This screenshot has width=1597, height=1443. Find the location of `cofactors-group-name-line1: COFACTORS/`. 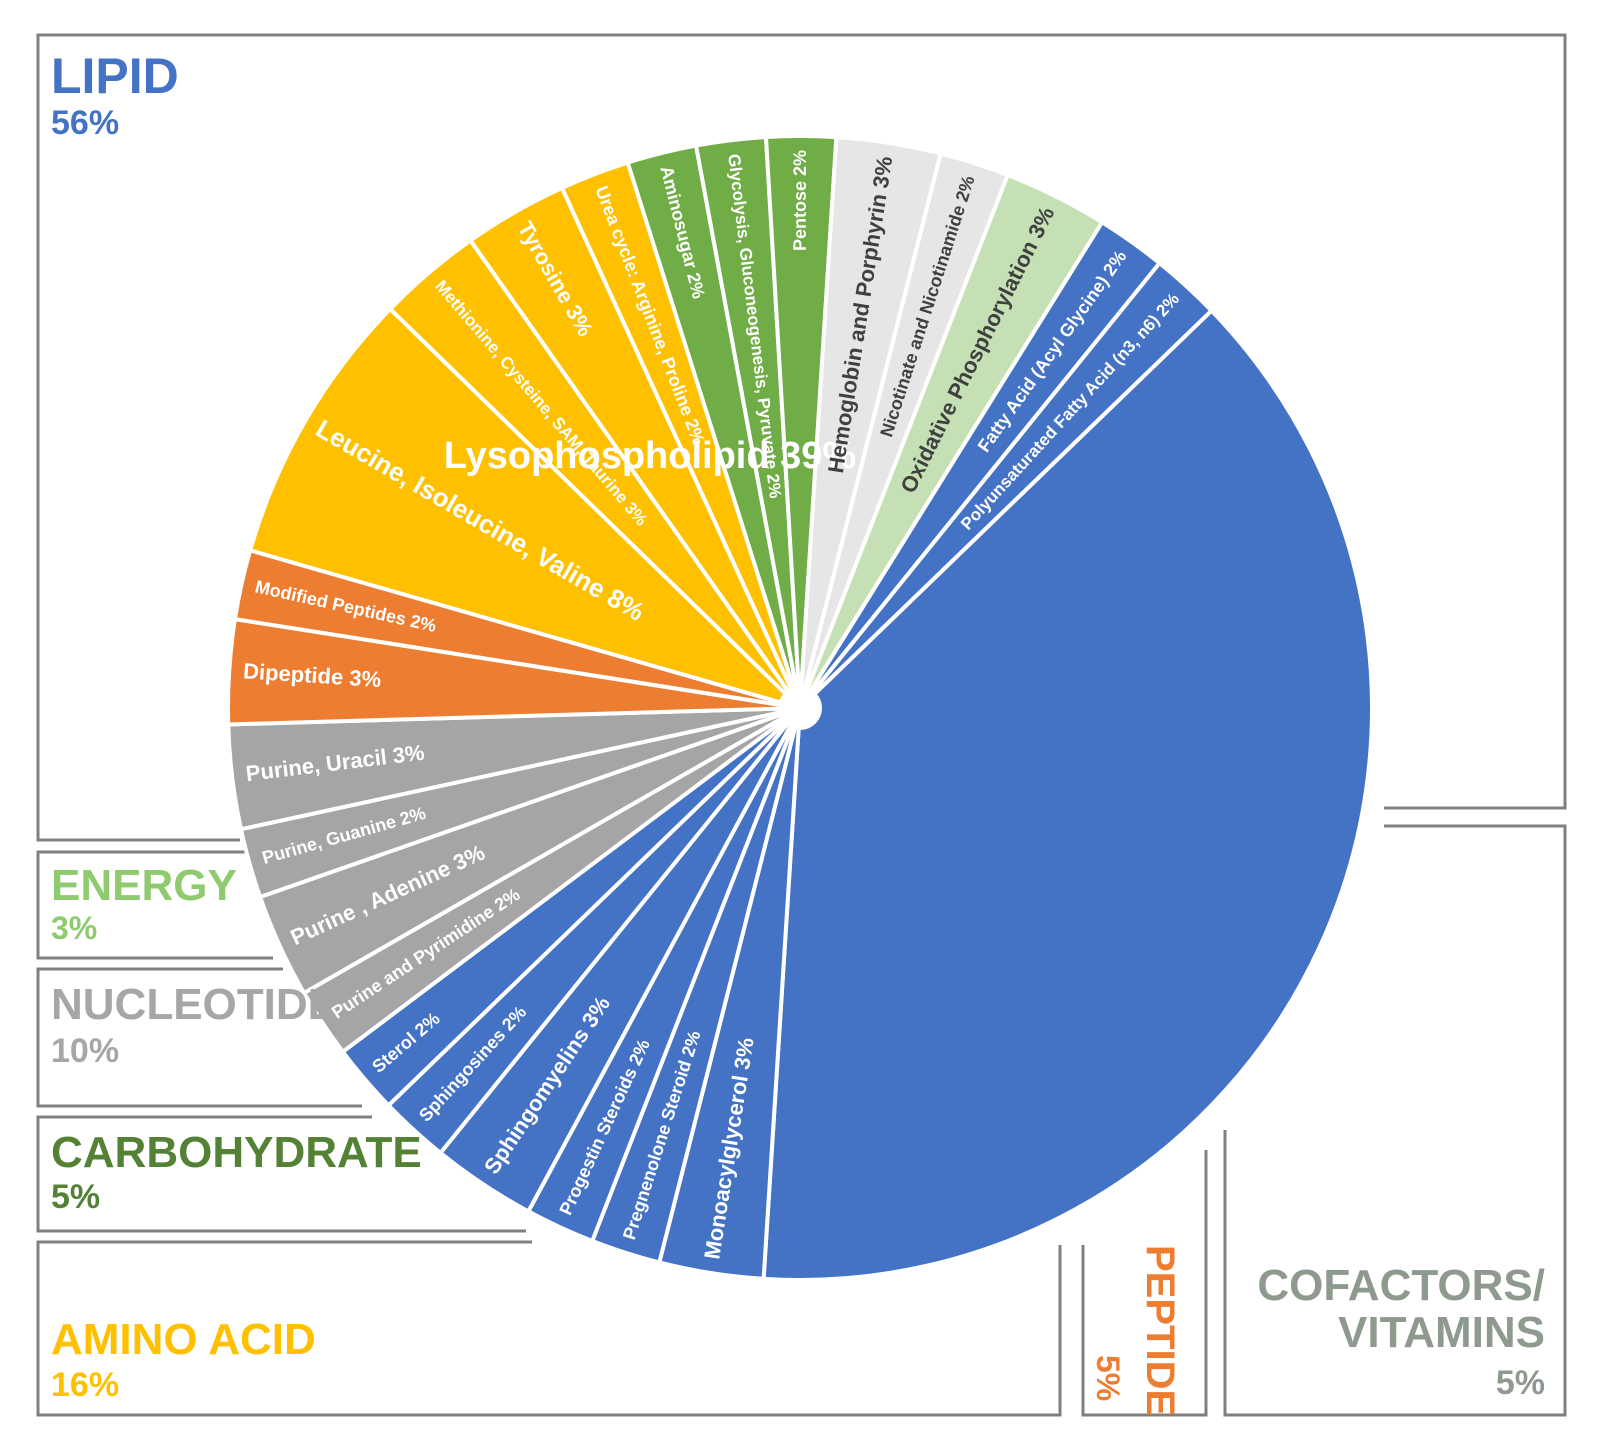

cofactors-group-name-line1: COFACTORS/ is located at coordinates (1401, 1285).